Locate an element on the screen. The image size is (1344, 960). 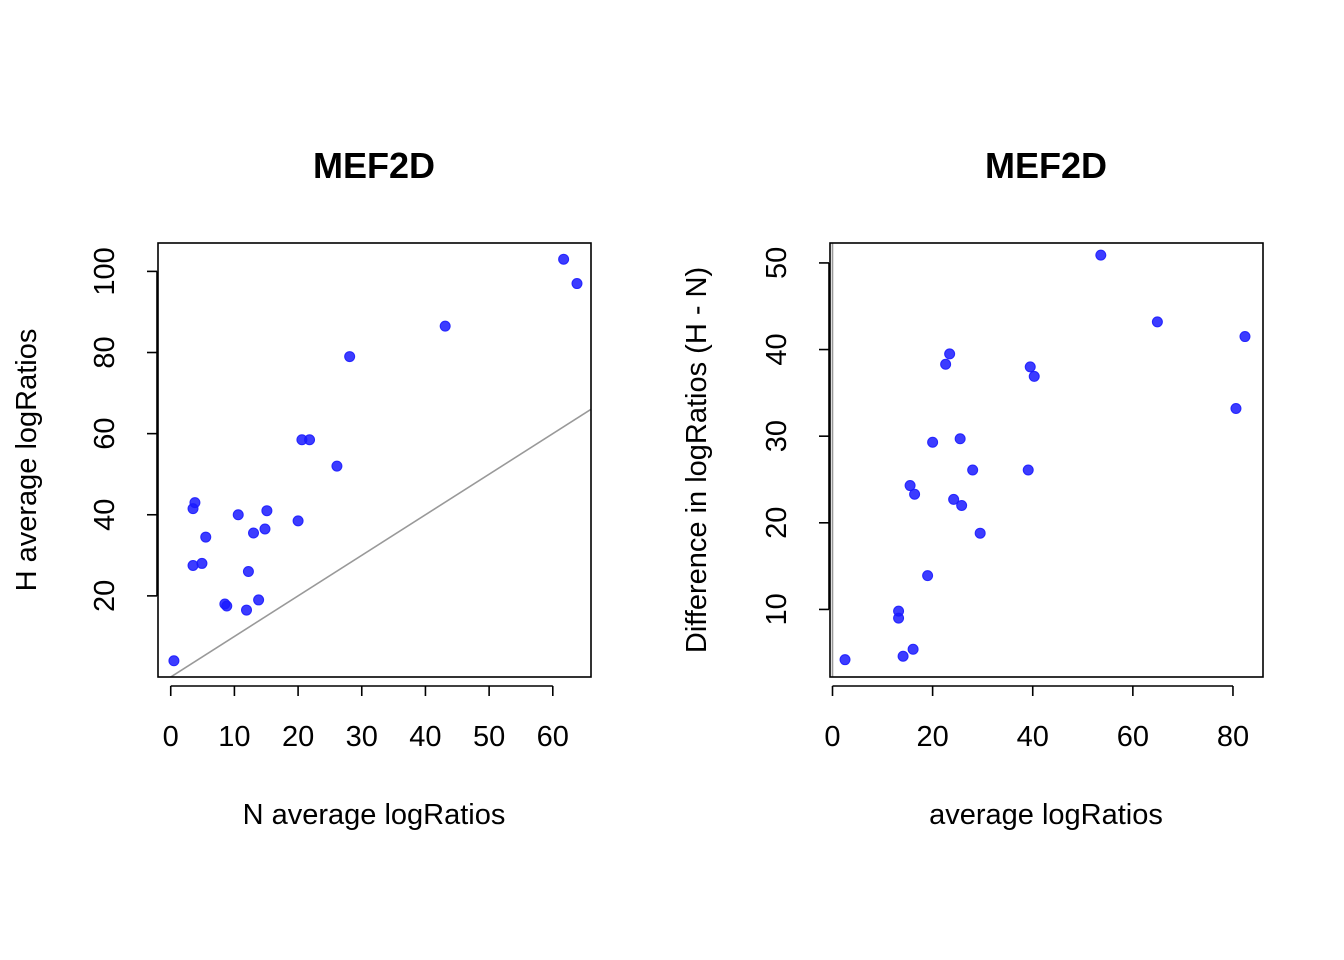
panel-left-title: MEF2D is located at coordinates (374, 165).